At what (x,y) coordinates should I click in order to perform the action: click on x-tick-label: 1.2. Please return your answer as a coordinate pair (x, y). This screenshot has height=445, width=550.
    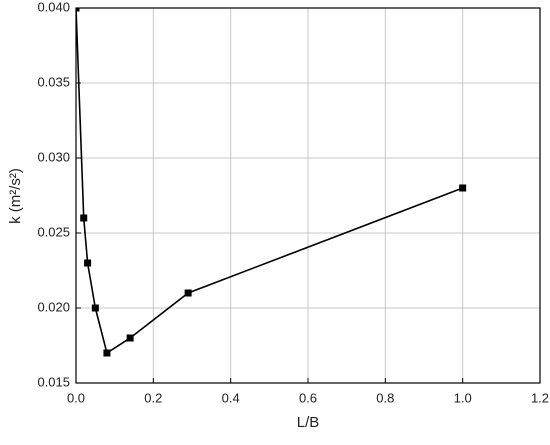
    Looking at the image, I should click on (540, 397).